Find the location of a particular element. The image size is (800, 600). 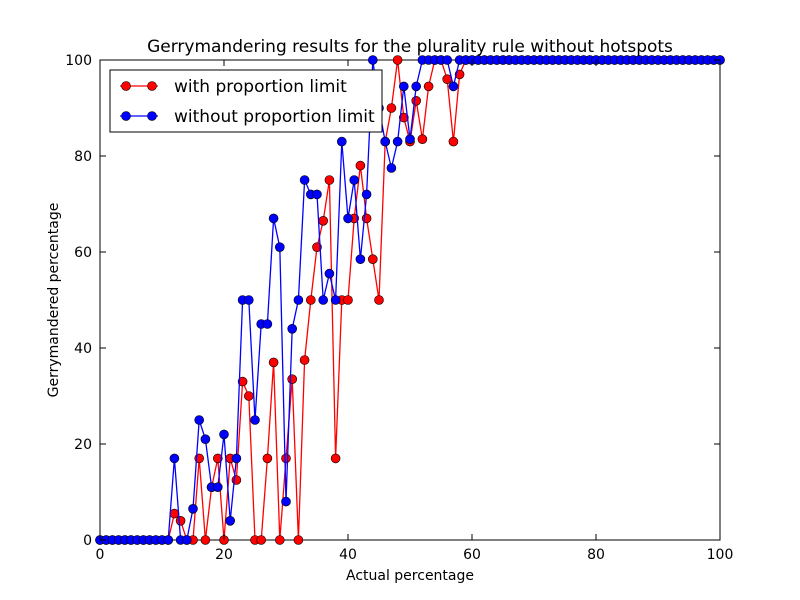

legend-frame is located at coordinates (246, 101).